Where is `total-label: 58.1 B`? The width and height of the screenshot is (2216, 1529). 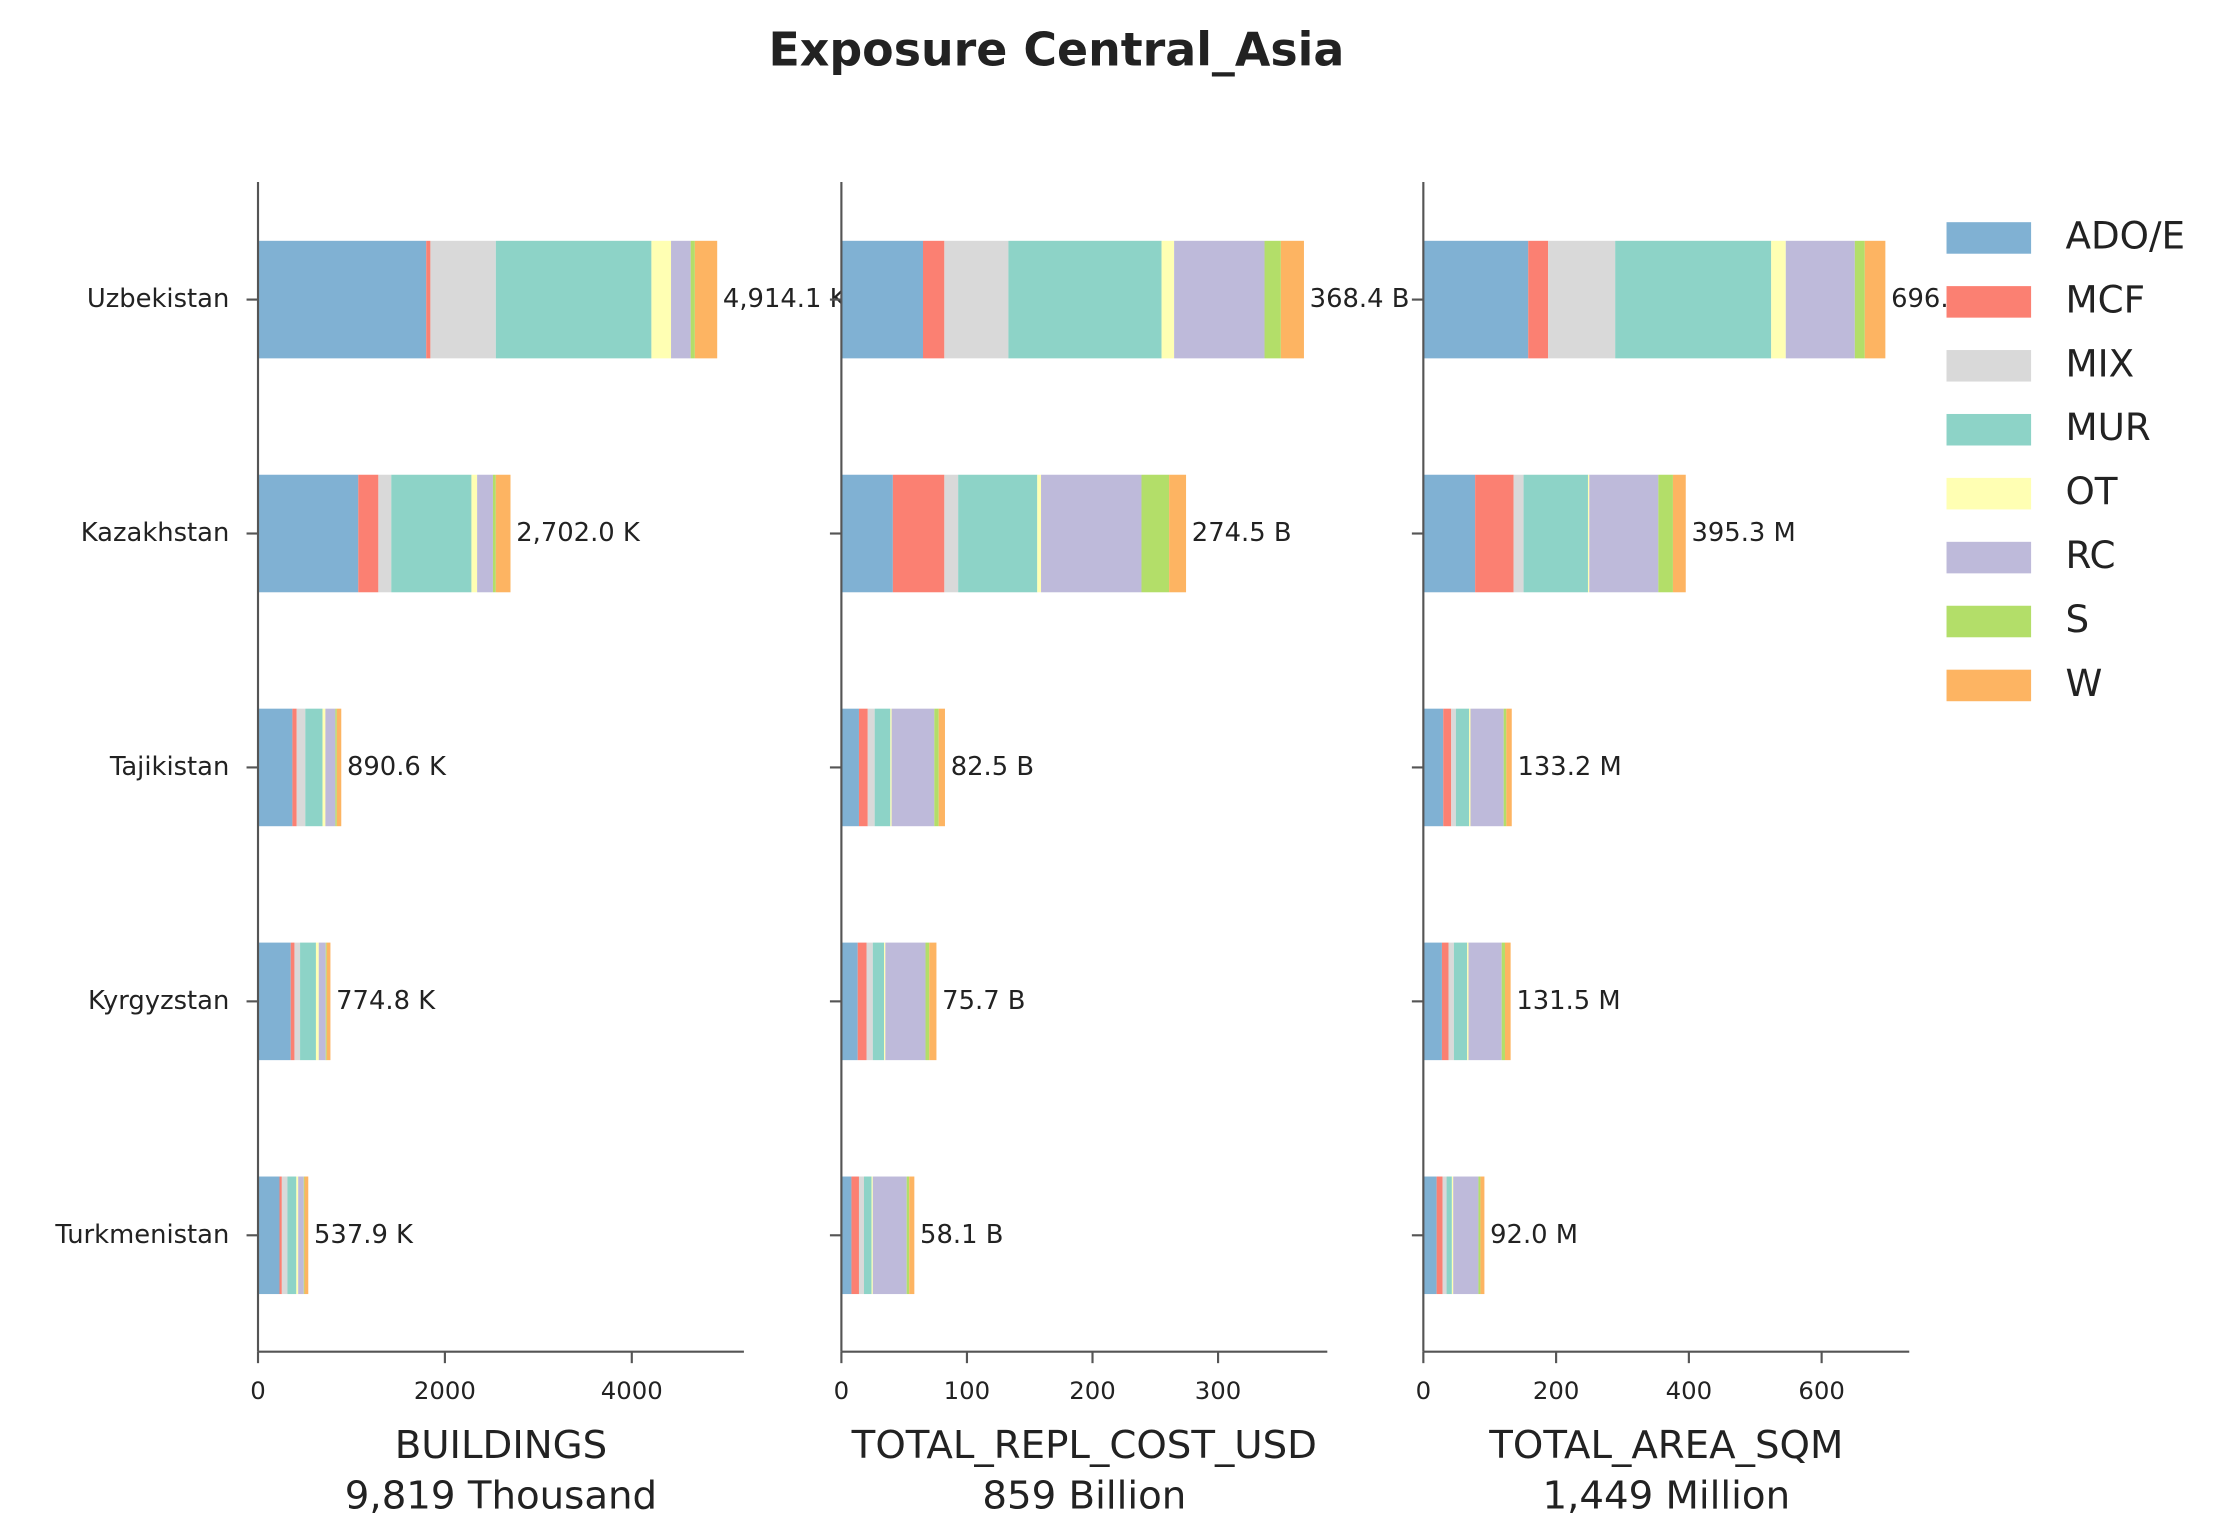 total-label: 58.1 B is located at coordinates (961, 1235).